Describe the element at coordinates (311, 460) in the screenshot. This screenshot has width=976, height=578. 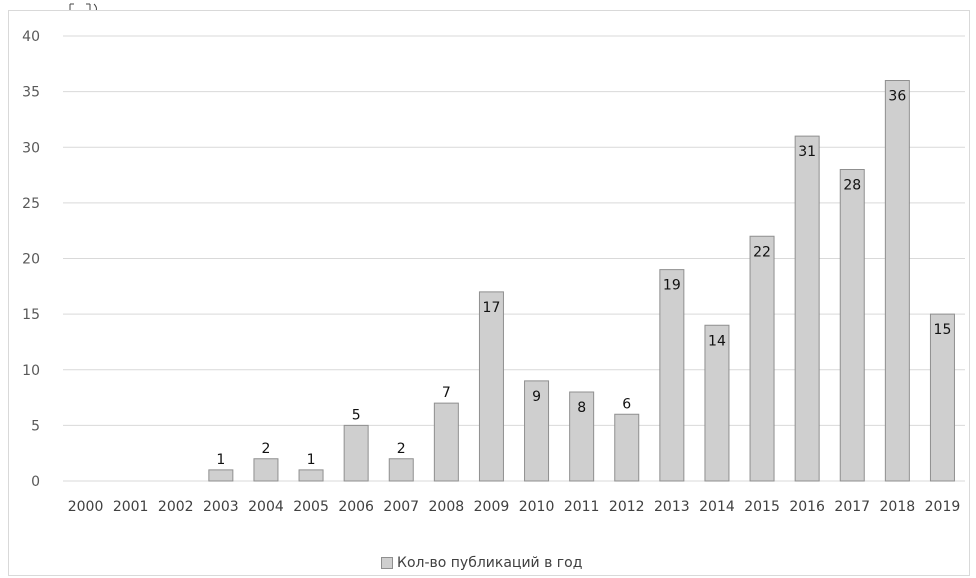
I see `data-label-2005: 1` at that location.